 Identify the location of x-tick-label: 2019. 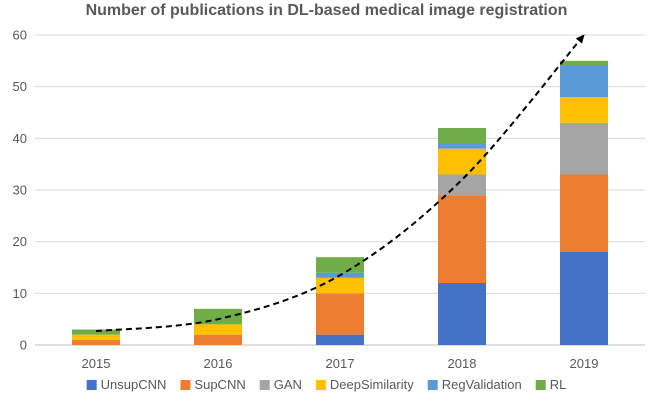
(584, 363).